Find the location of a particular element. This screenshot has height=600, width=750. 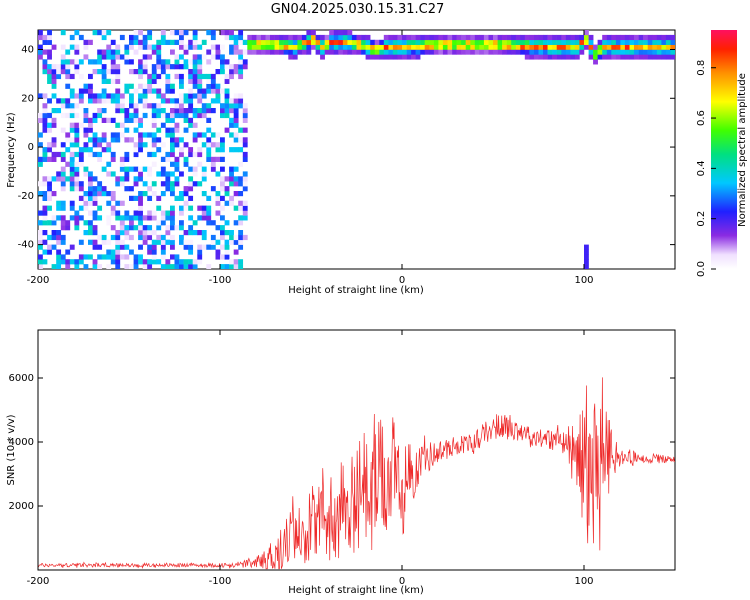

colorbar-tick-label: 0.4 is located at coordinates (701, 168).